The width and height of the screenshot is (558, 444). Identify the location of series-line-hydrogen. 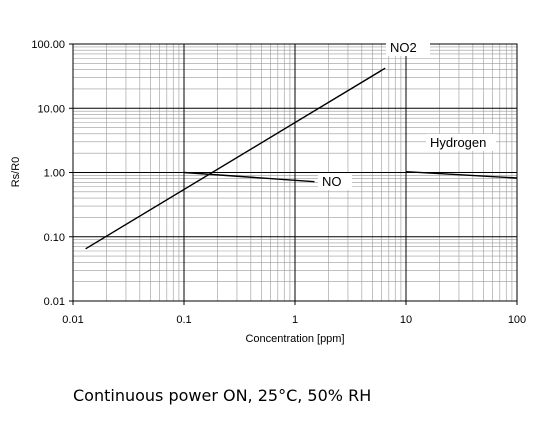
(461, 175).